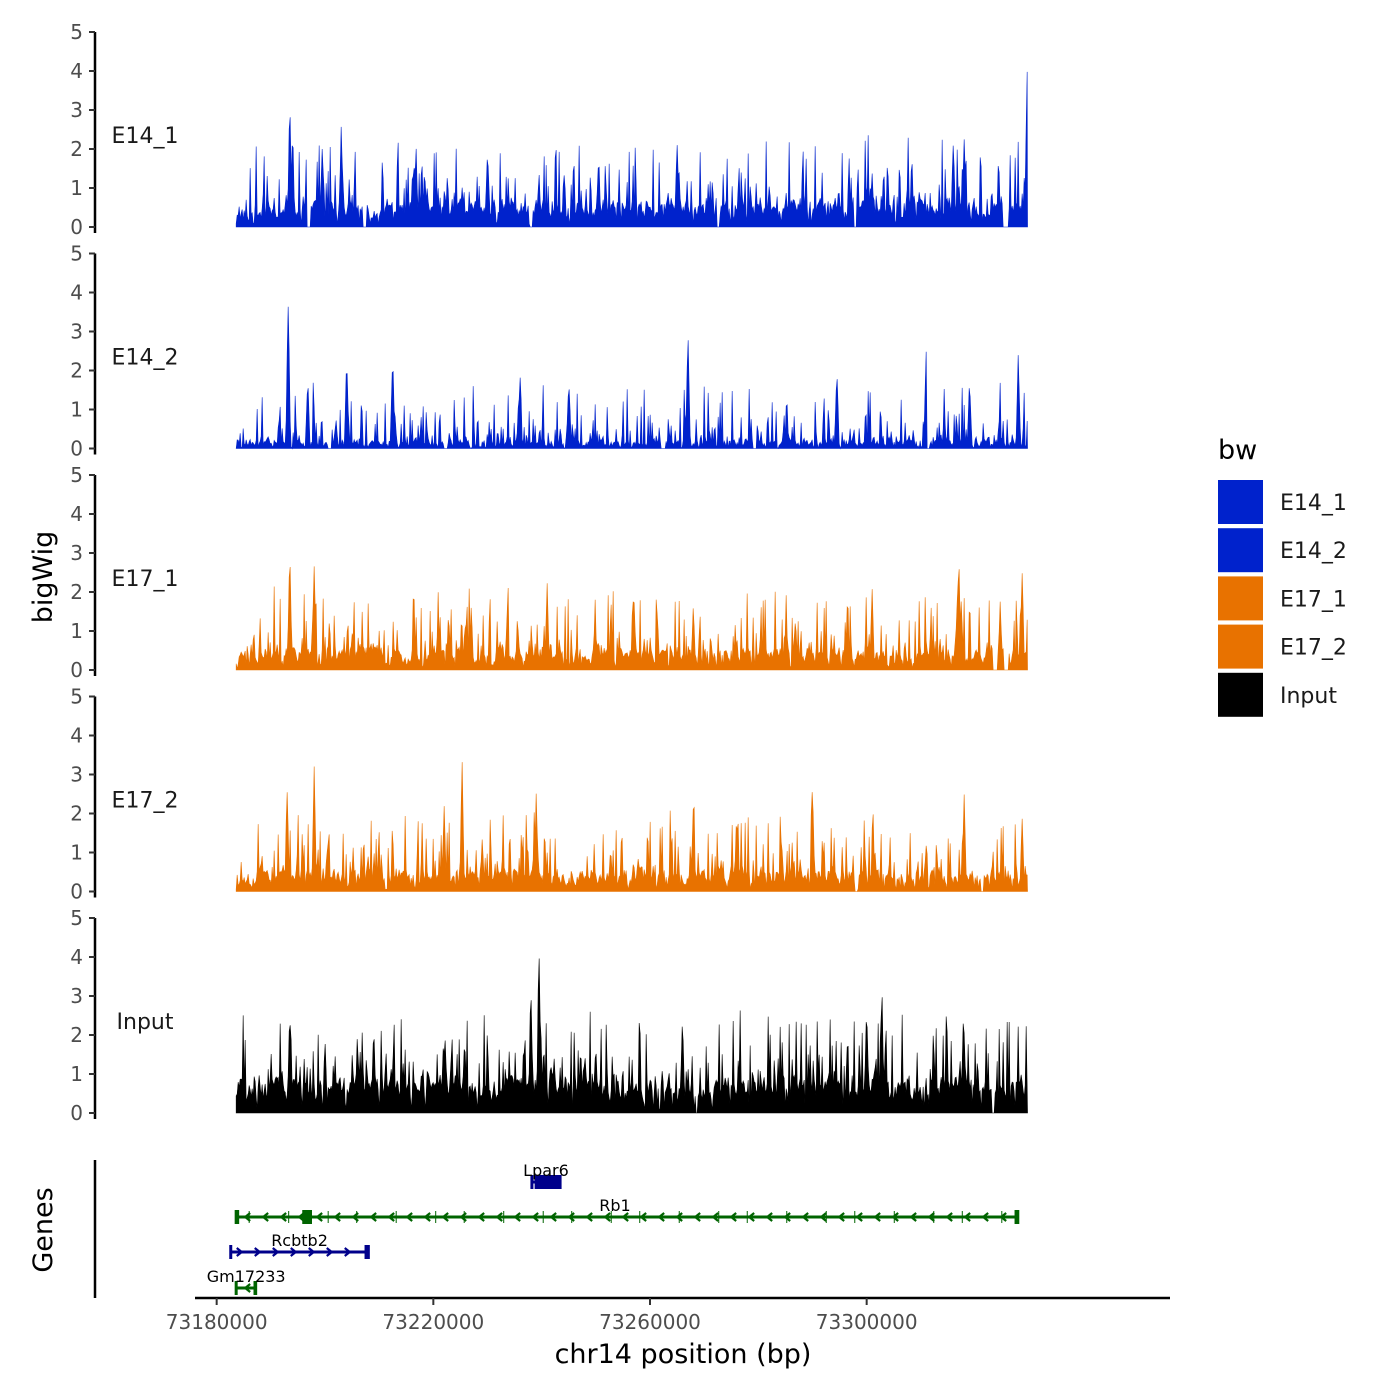 Image resolution: width=1400 pixels, height=1400 pixels. I want to click on track-E14_1: 0 1 2 3 4 5 E14_1, so click(549, 129).